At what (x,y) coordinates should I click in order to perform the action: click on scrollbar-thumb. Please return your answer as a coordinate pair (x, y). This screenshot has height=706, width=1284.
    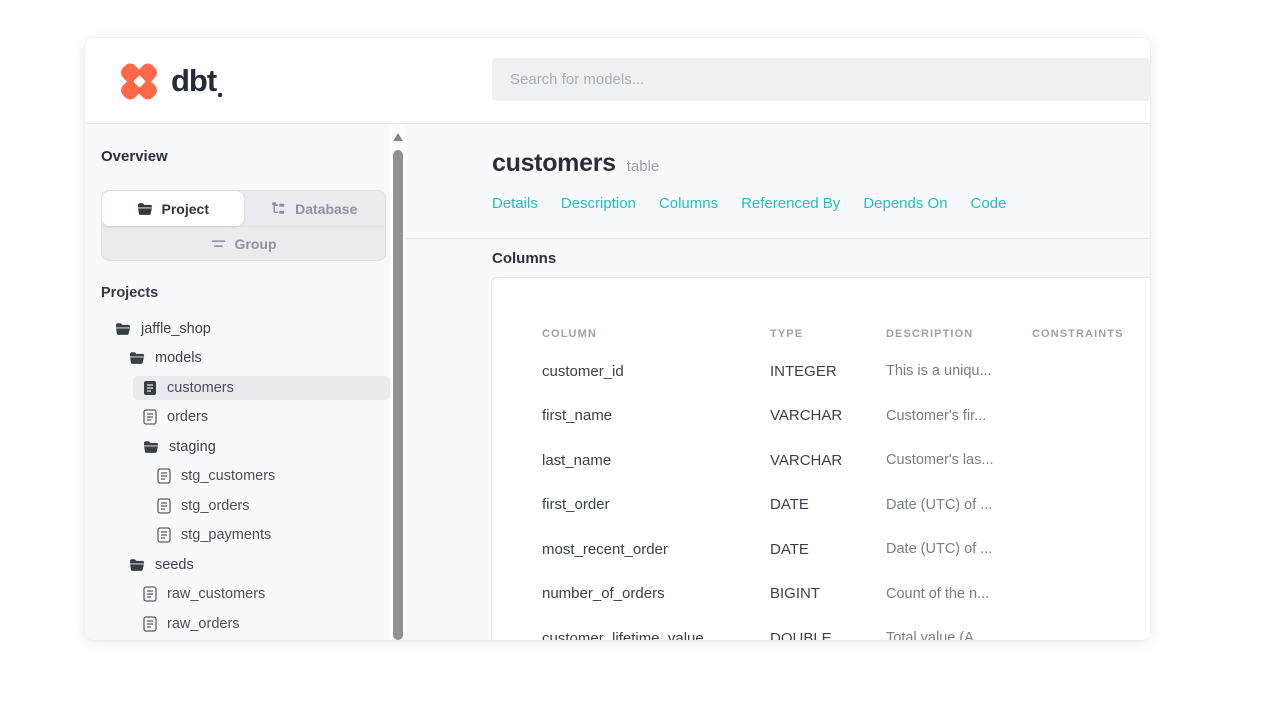
    Looking at the image, I should click on (398, 395).